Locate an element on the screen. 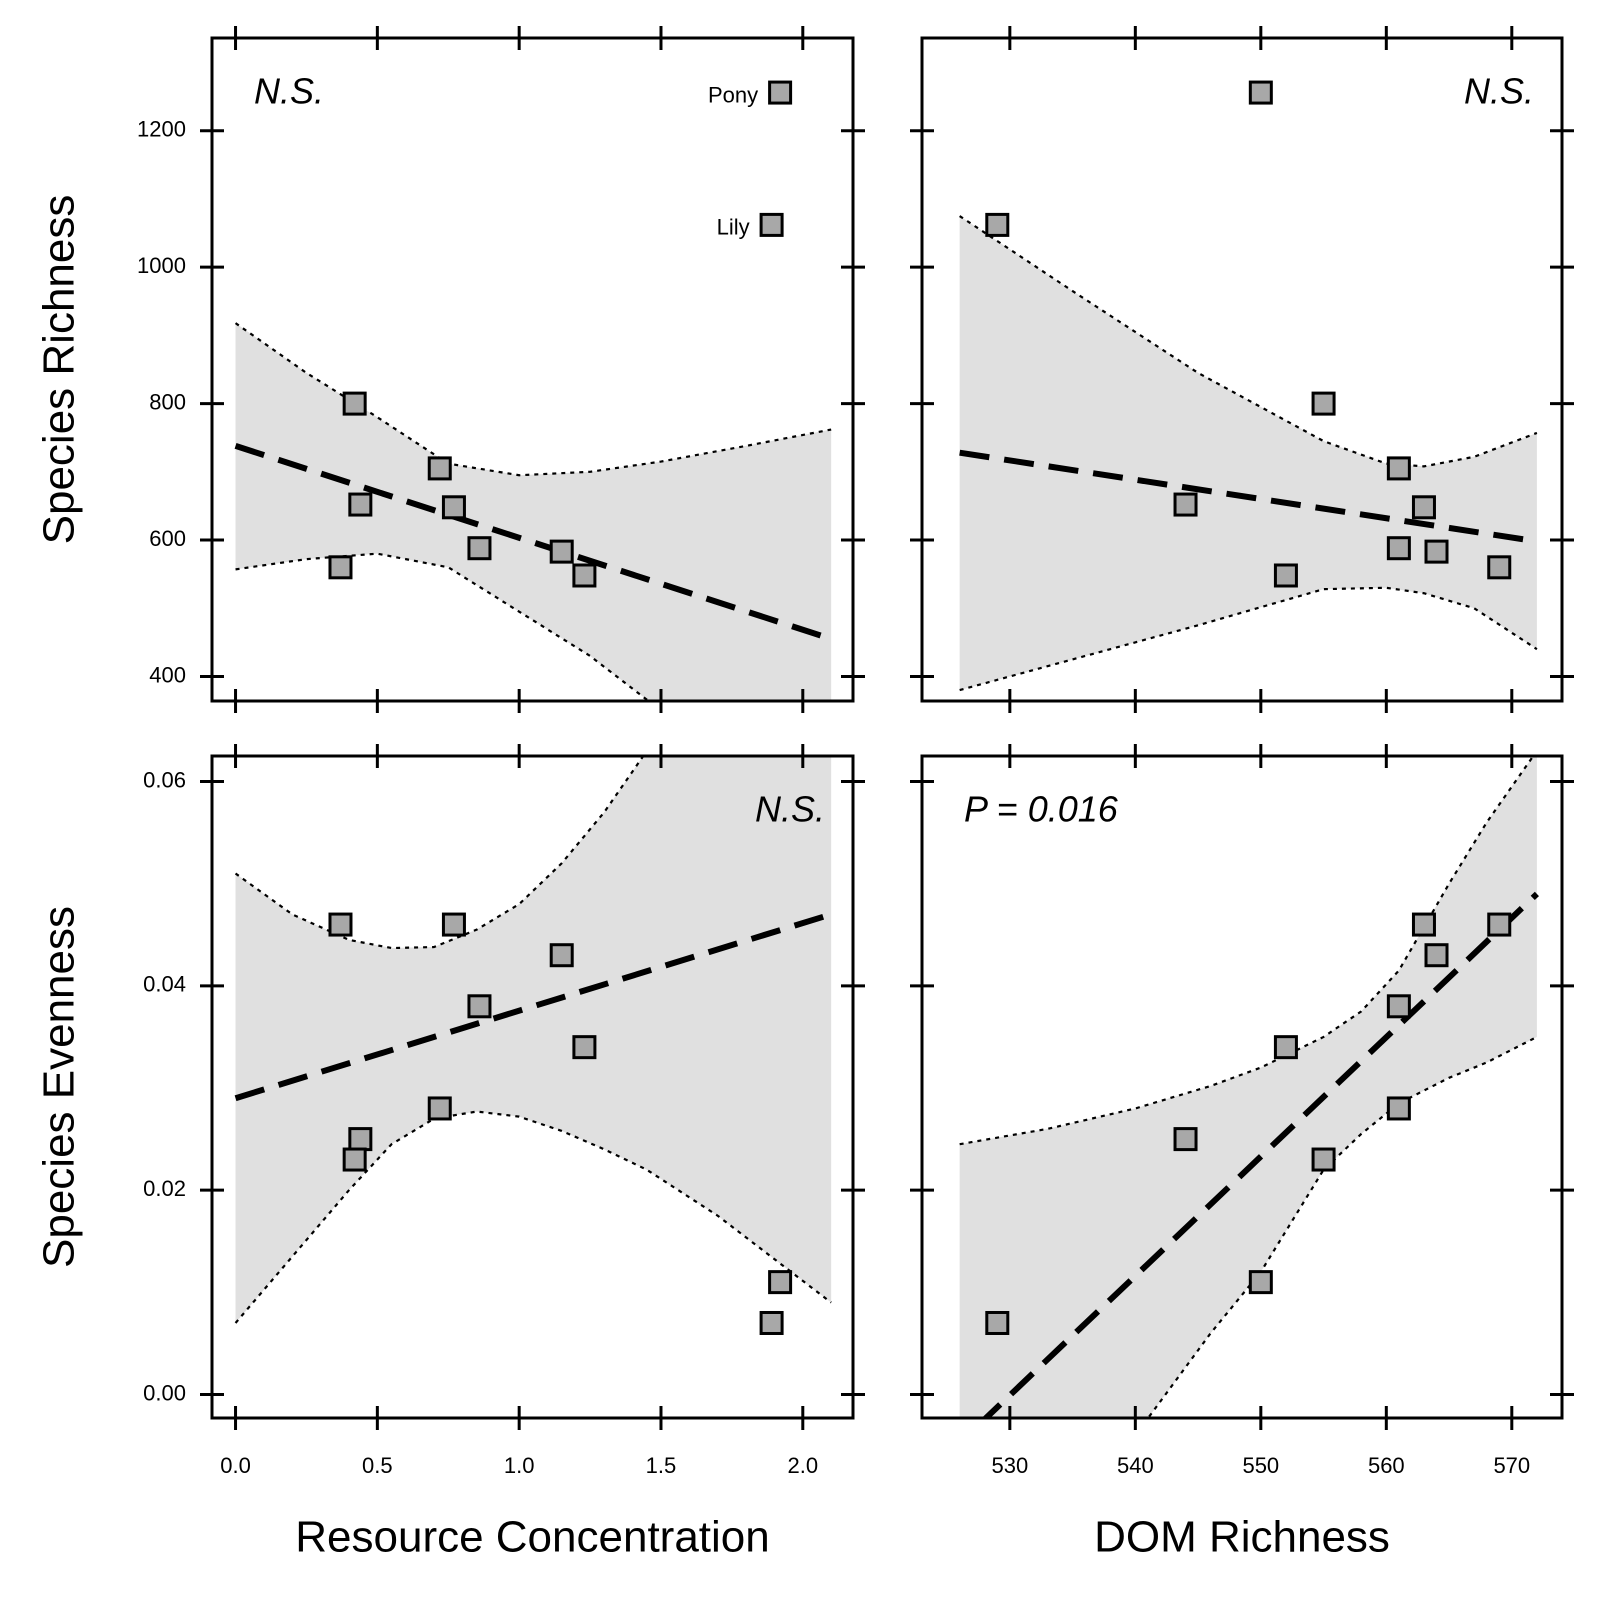 This screenshot has height=1600, width=1600. point-label: Pony is located at coordinates (733, 94).